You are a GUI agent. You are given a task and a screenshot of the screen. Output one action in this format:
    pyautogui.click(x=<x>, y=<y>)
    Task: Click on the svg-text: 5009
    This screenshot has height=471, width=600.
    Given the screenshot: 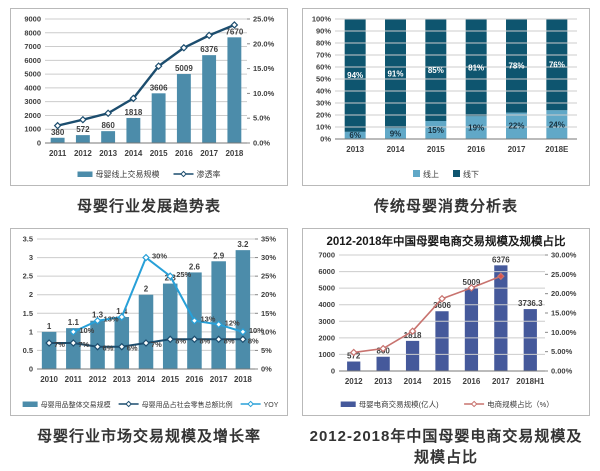 What is the action you would take?
    pyautogui.click(x=472, y=282)
    